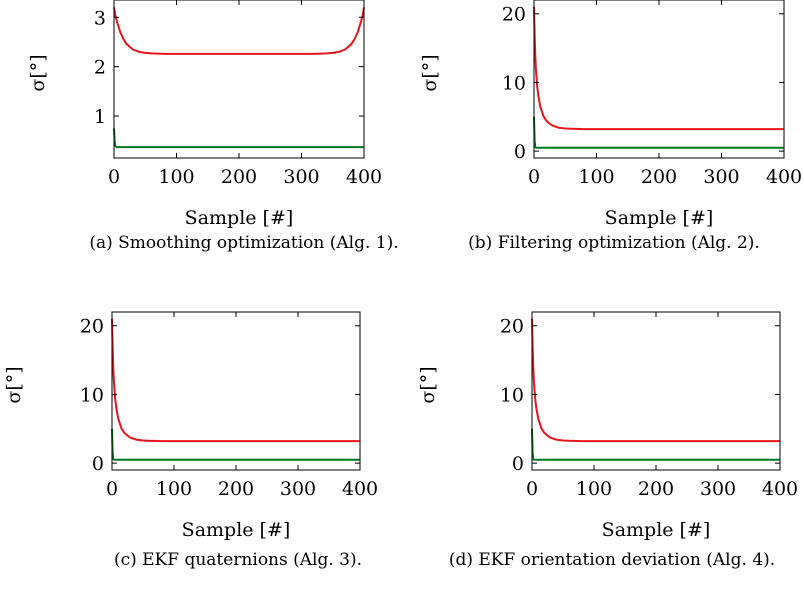  What do you see at coordinates (100, 18) in the screenshot?
I see `y-tick-label: 3` at bounding box center [100, 18].